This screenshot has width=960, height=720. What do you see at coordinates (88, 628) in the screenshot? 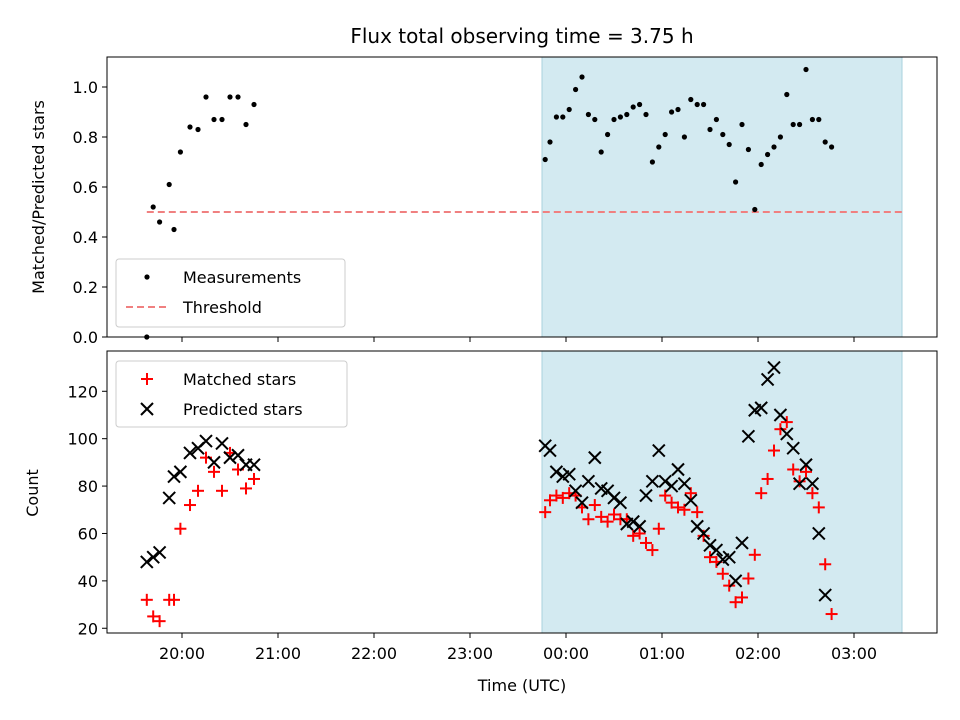
I see `bottom-y-tick-label-0: 20` at bounding box center [88, 628].